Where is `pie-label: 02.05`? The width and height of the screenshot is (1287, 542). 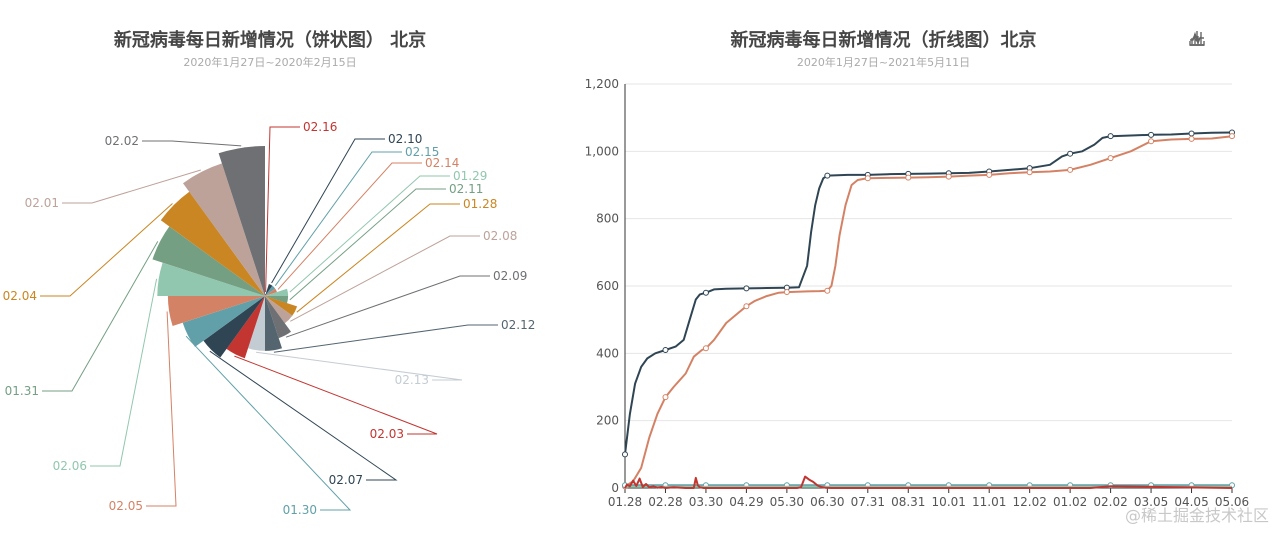
pie-label: 02.05 is located at coordinates (126, 506).